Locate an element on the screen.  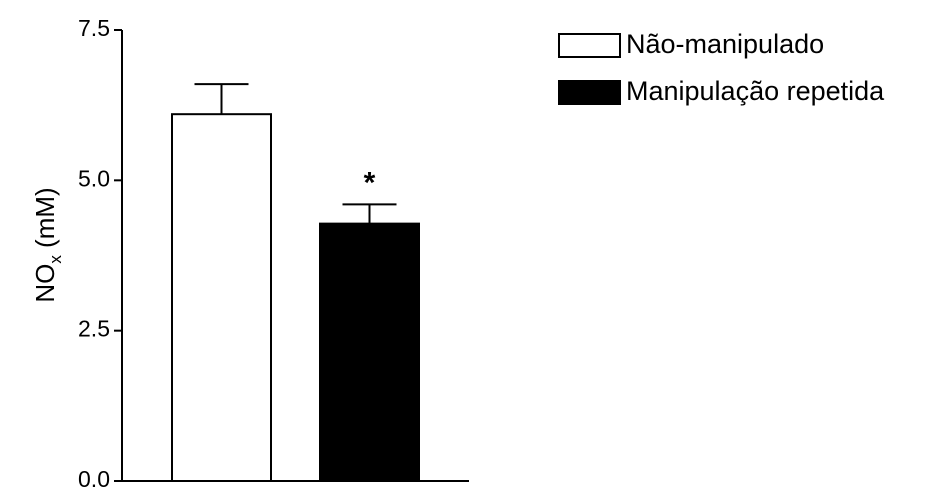
y-axis: 0.0 2.5 5.0 7.5 is located at coordinates (100, 251).